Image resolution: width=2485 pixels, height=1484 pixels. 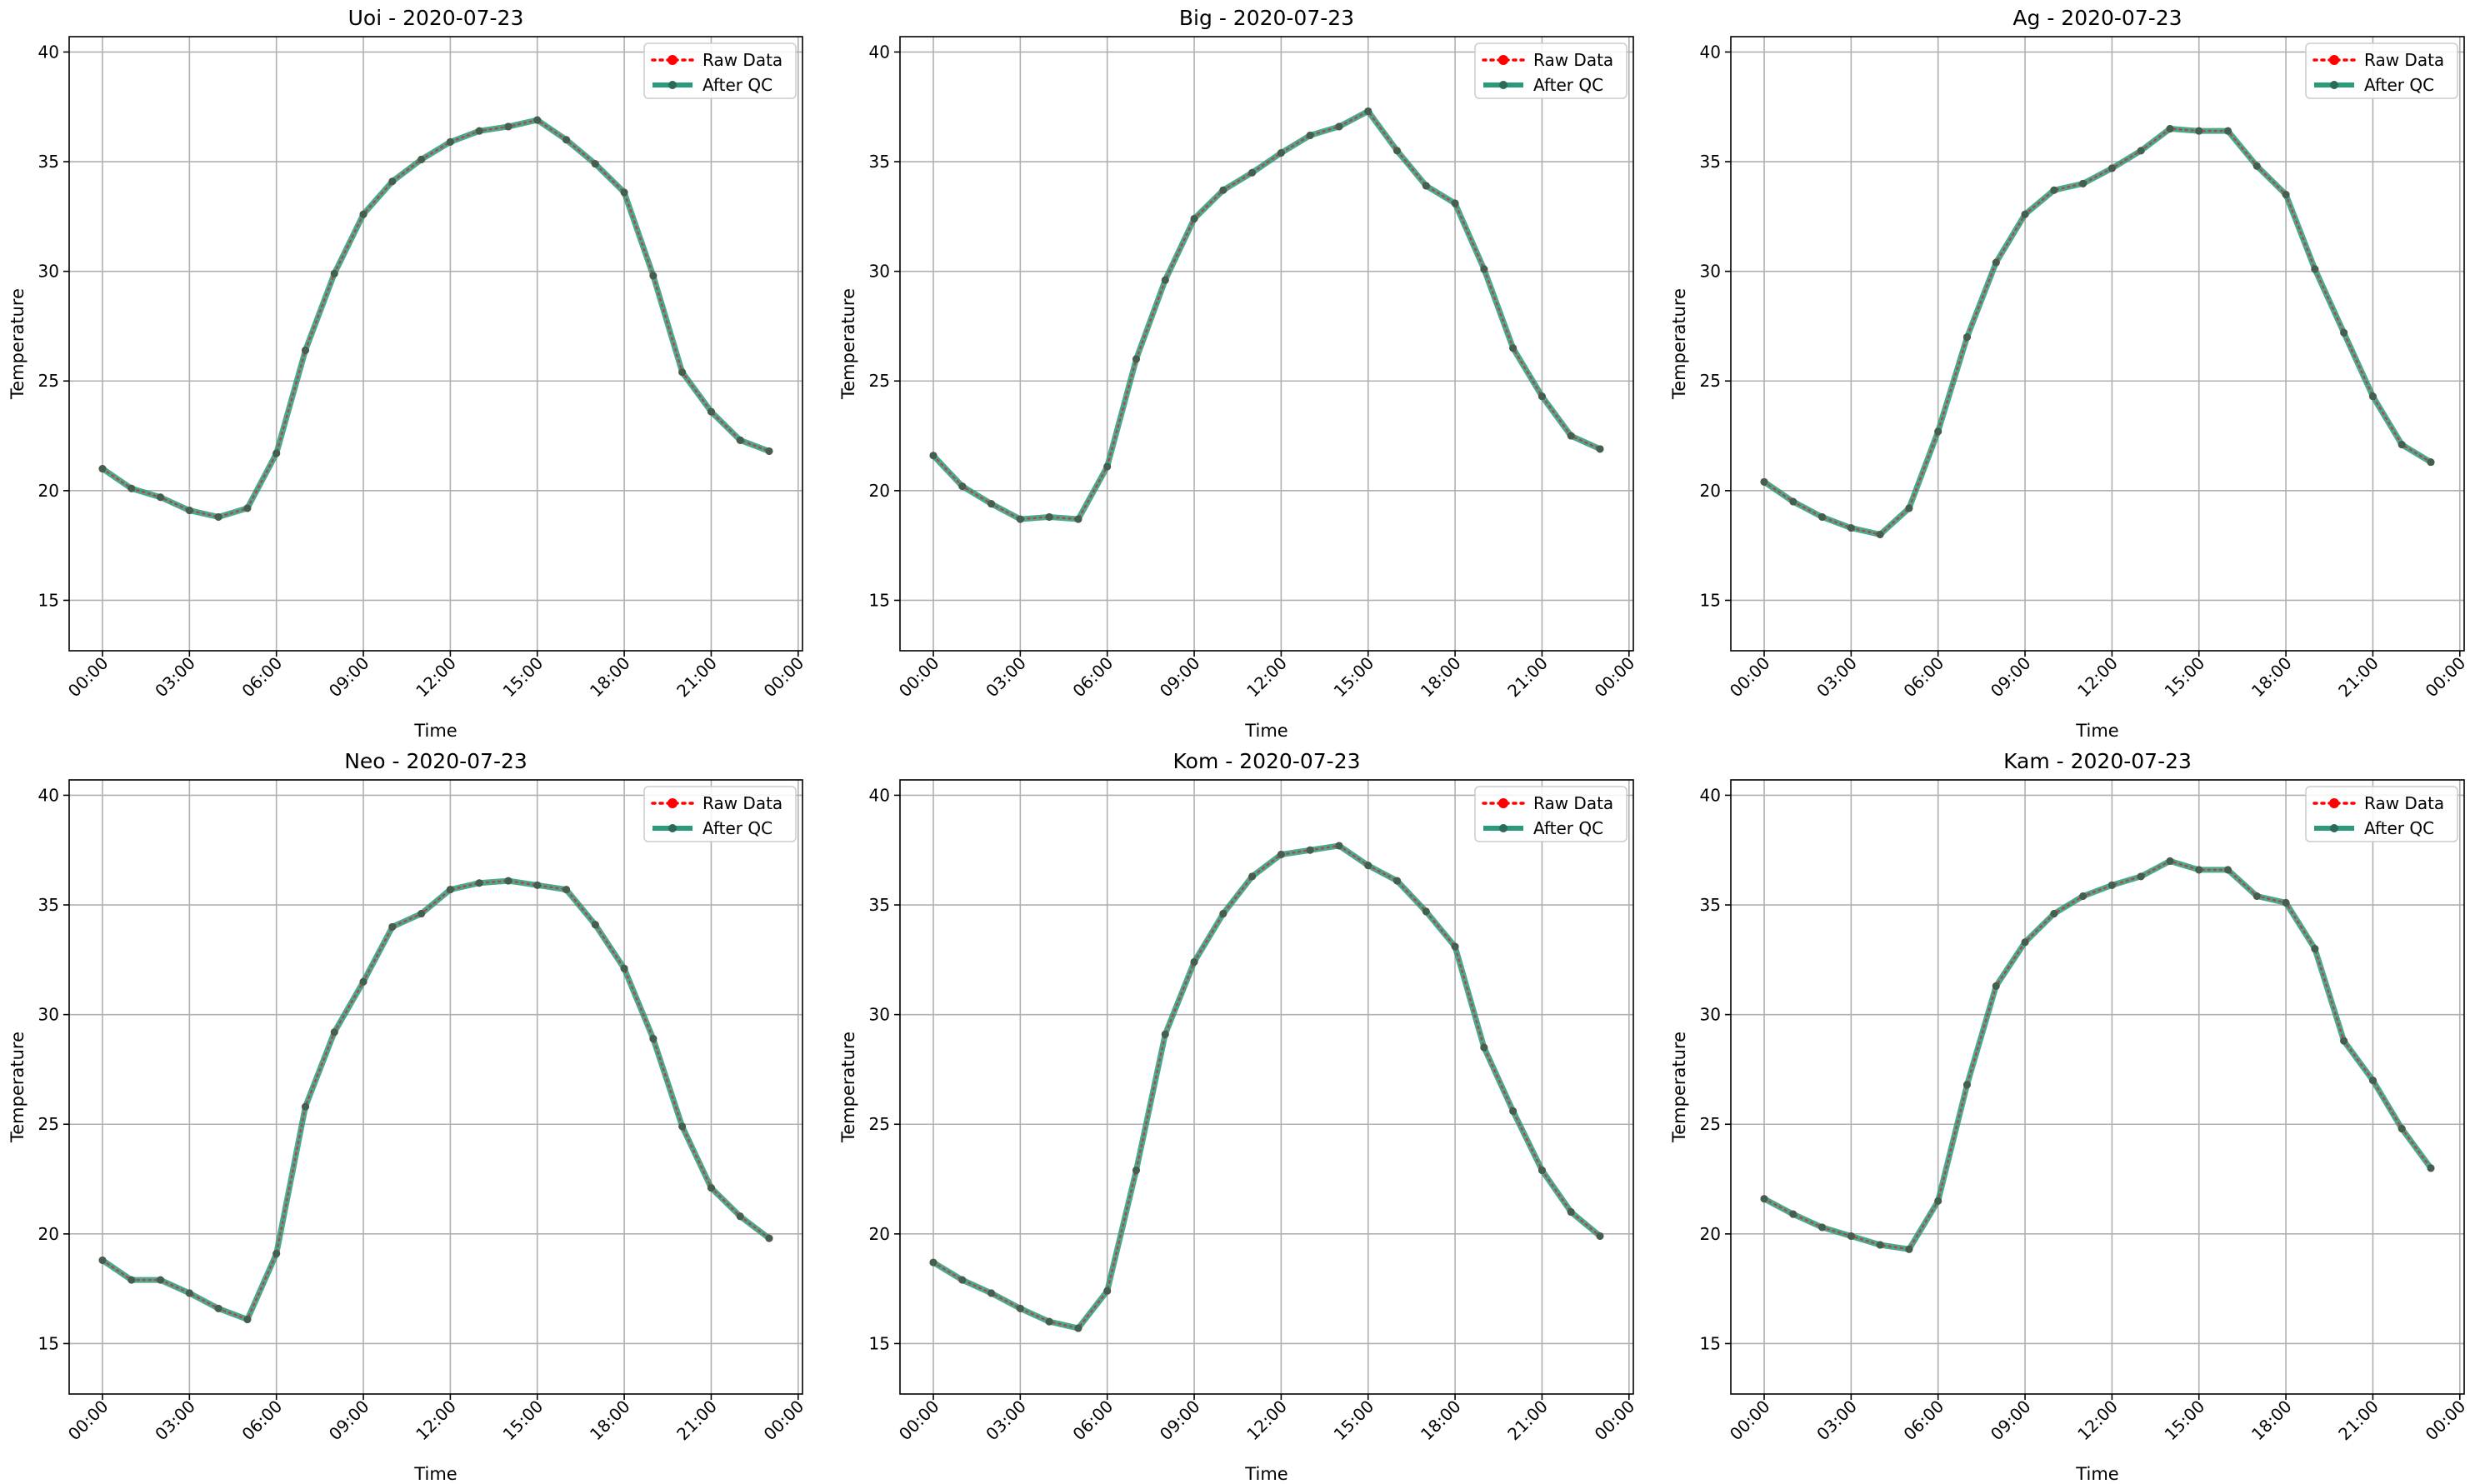 I want to click on chart-title: Kom - 2020-07-23, so click(x=1267, y=761).